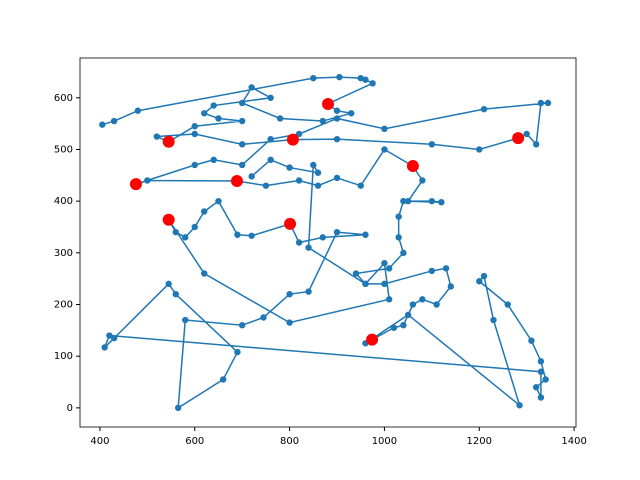 The width and height of the screenshot is (640, 480). I want to click on y-tick-label: 500, so click(63, 149).